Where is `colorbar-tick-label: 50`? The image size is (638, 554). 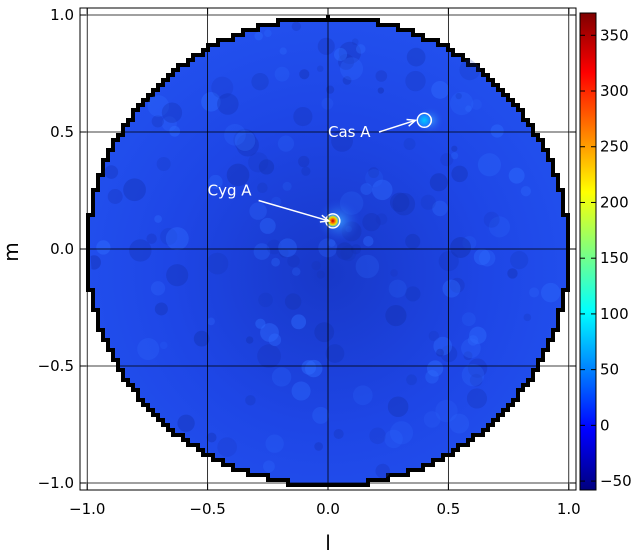
colorbar-tick-label: 50 is located at coordinates (609, 370).